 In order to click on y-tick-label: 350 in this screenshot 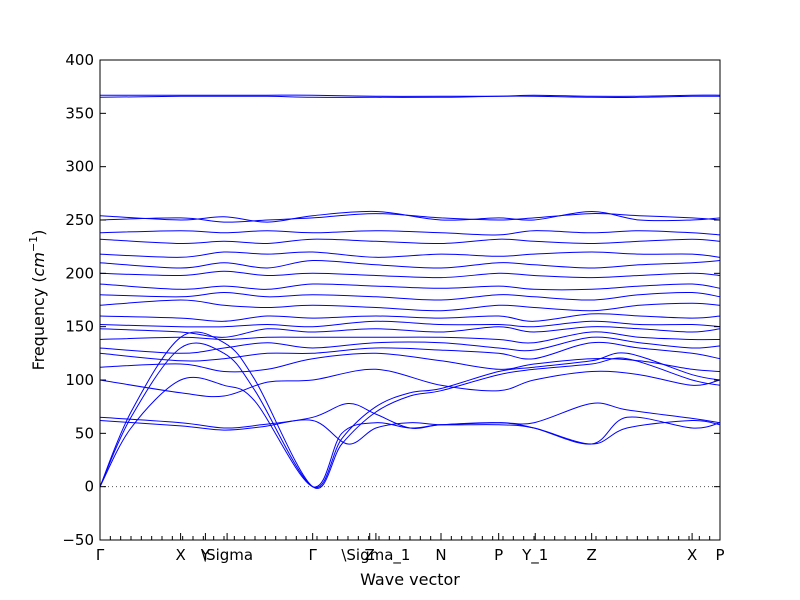, I will do `click(79, 113)`.